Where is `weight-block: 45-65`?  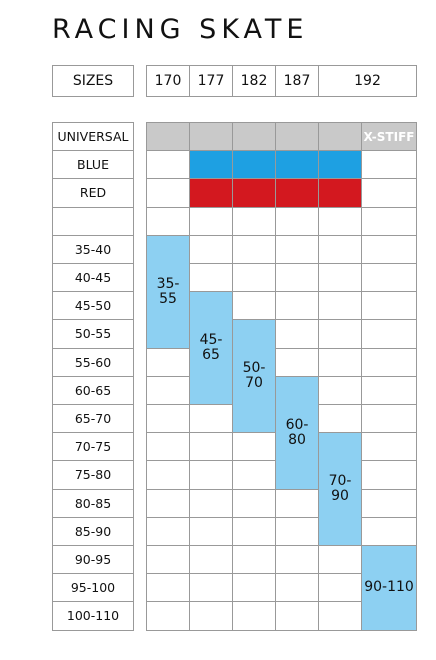
weight-block: 45-65 is located at coordinates (211, 348).